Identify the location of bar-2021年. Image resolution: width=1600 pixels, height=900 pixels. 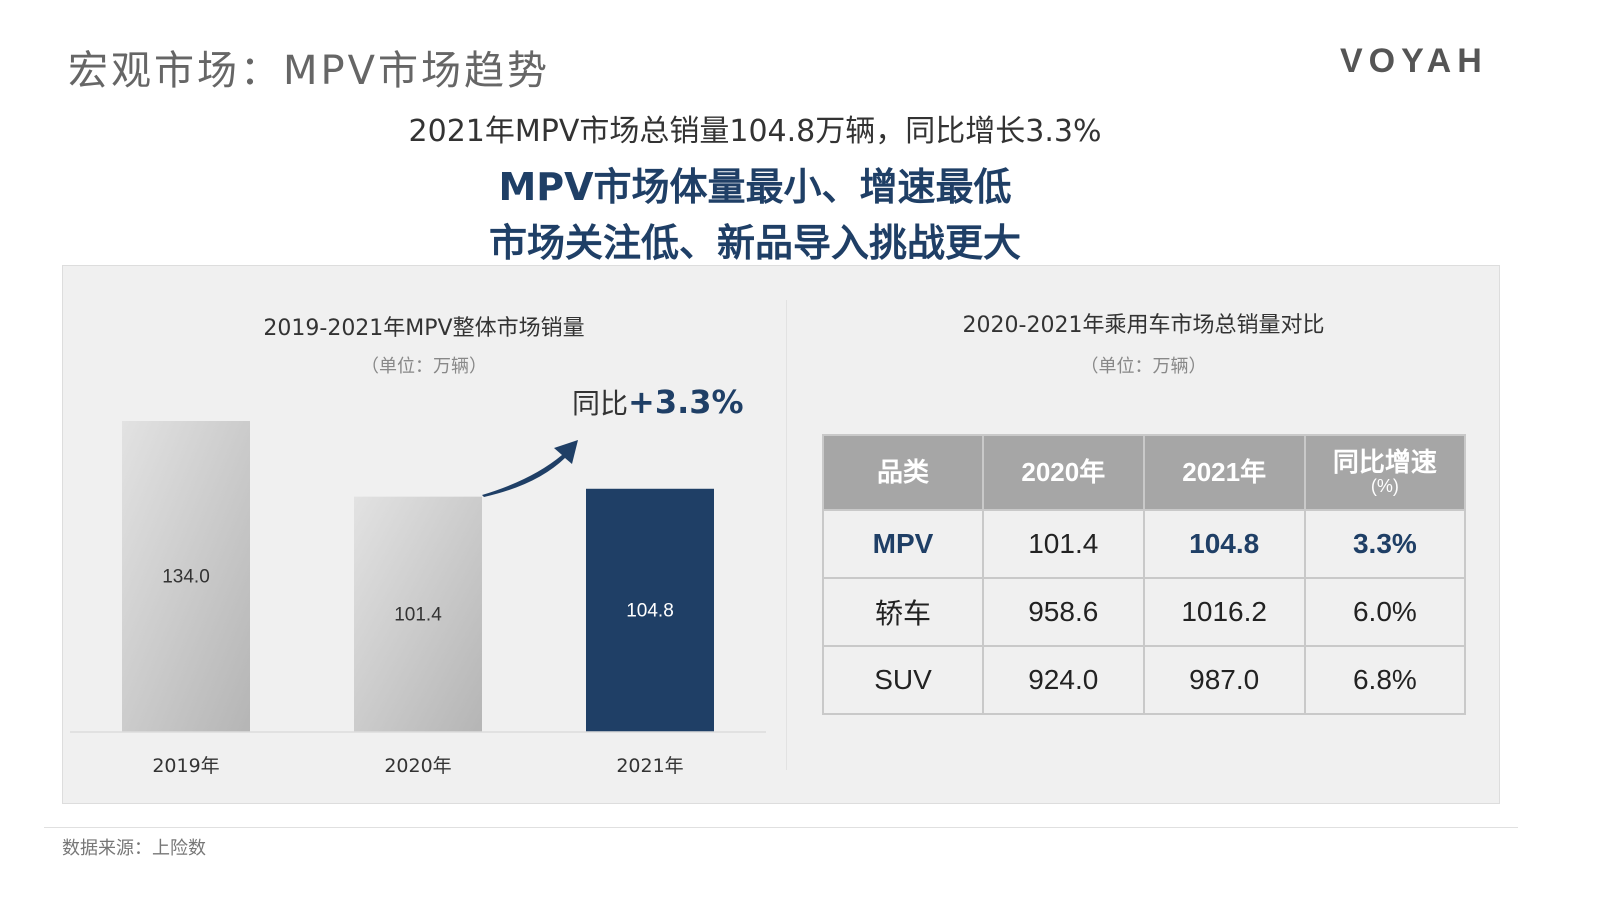
(650, 610).